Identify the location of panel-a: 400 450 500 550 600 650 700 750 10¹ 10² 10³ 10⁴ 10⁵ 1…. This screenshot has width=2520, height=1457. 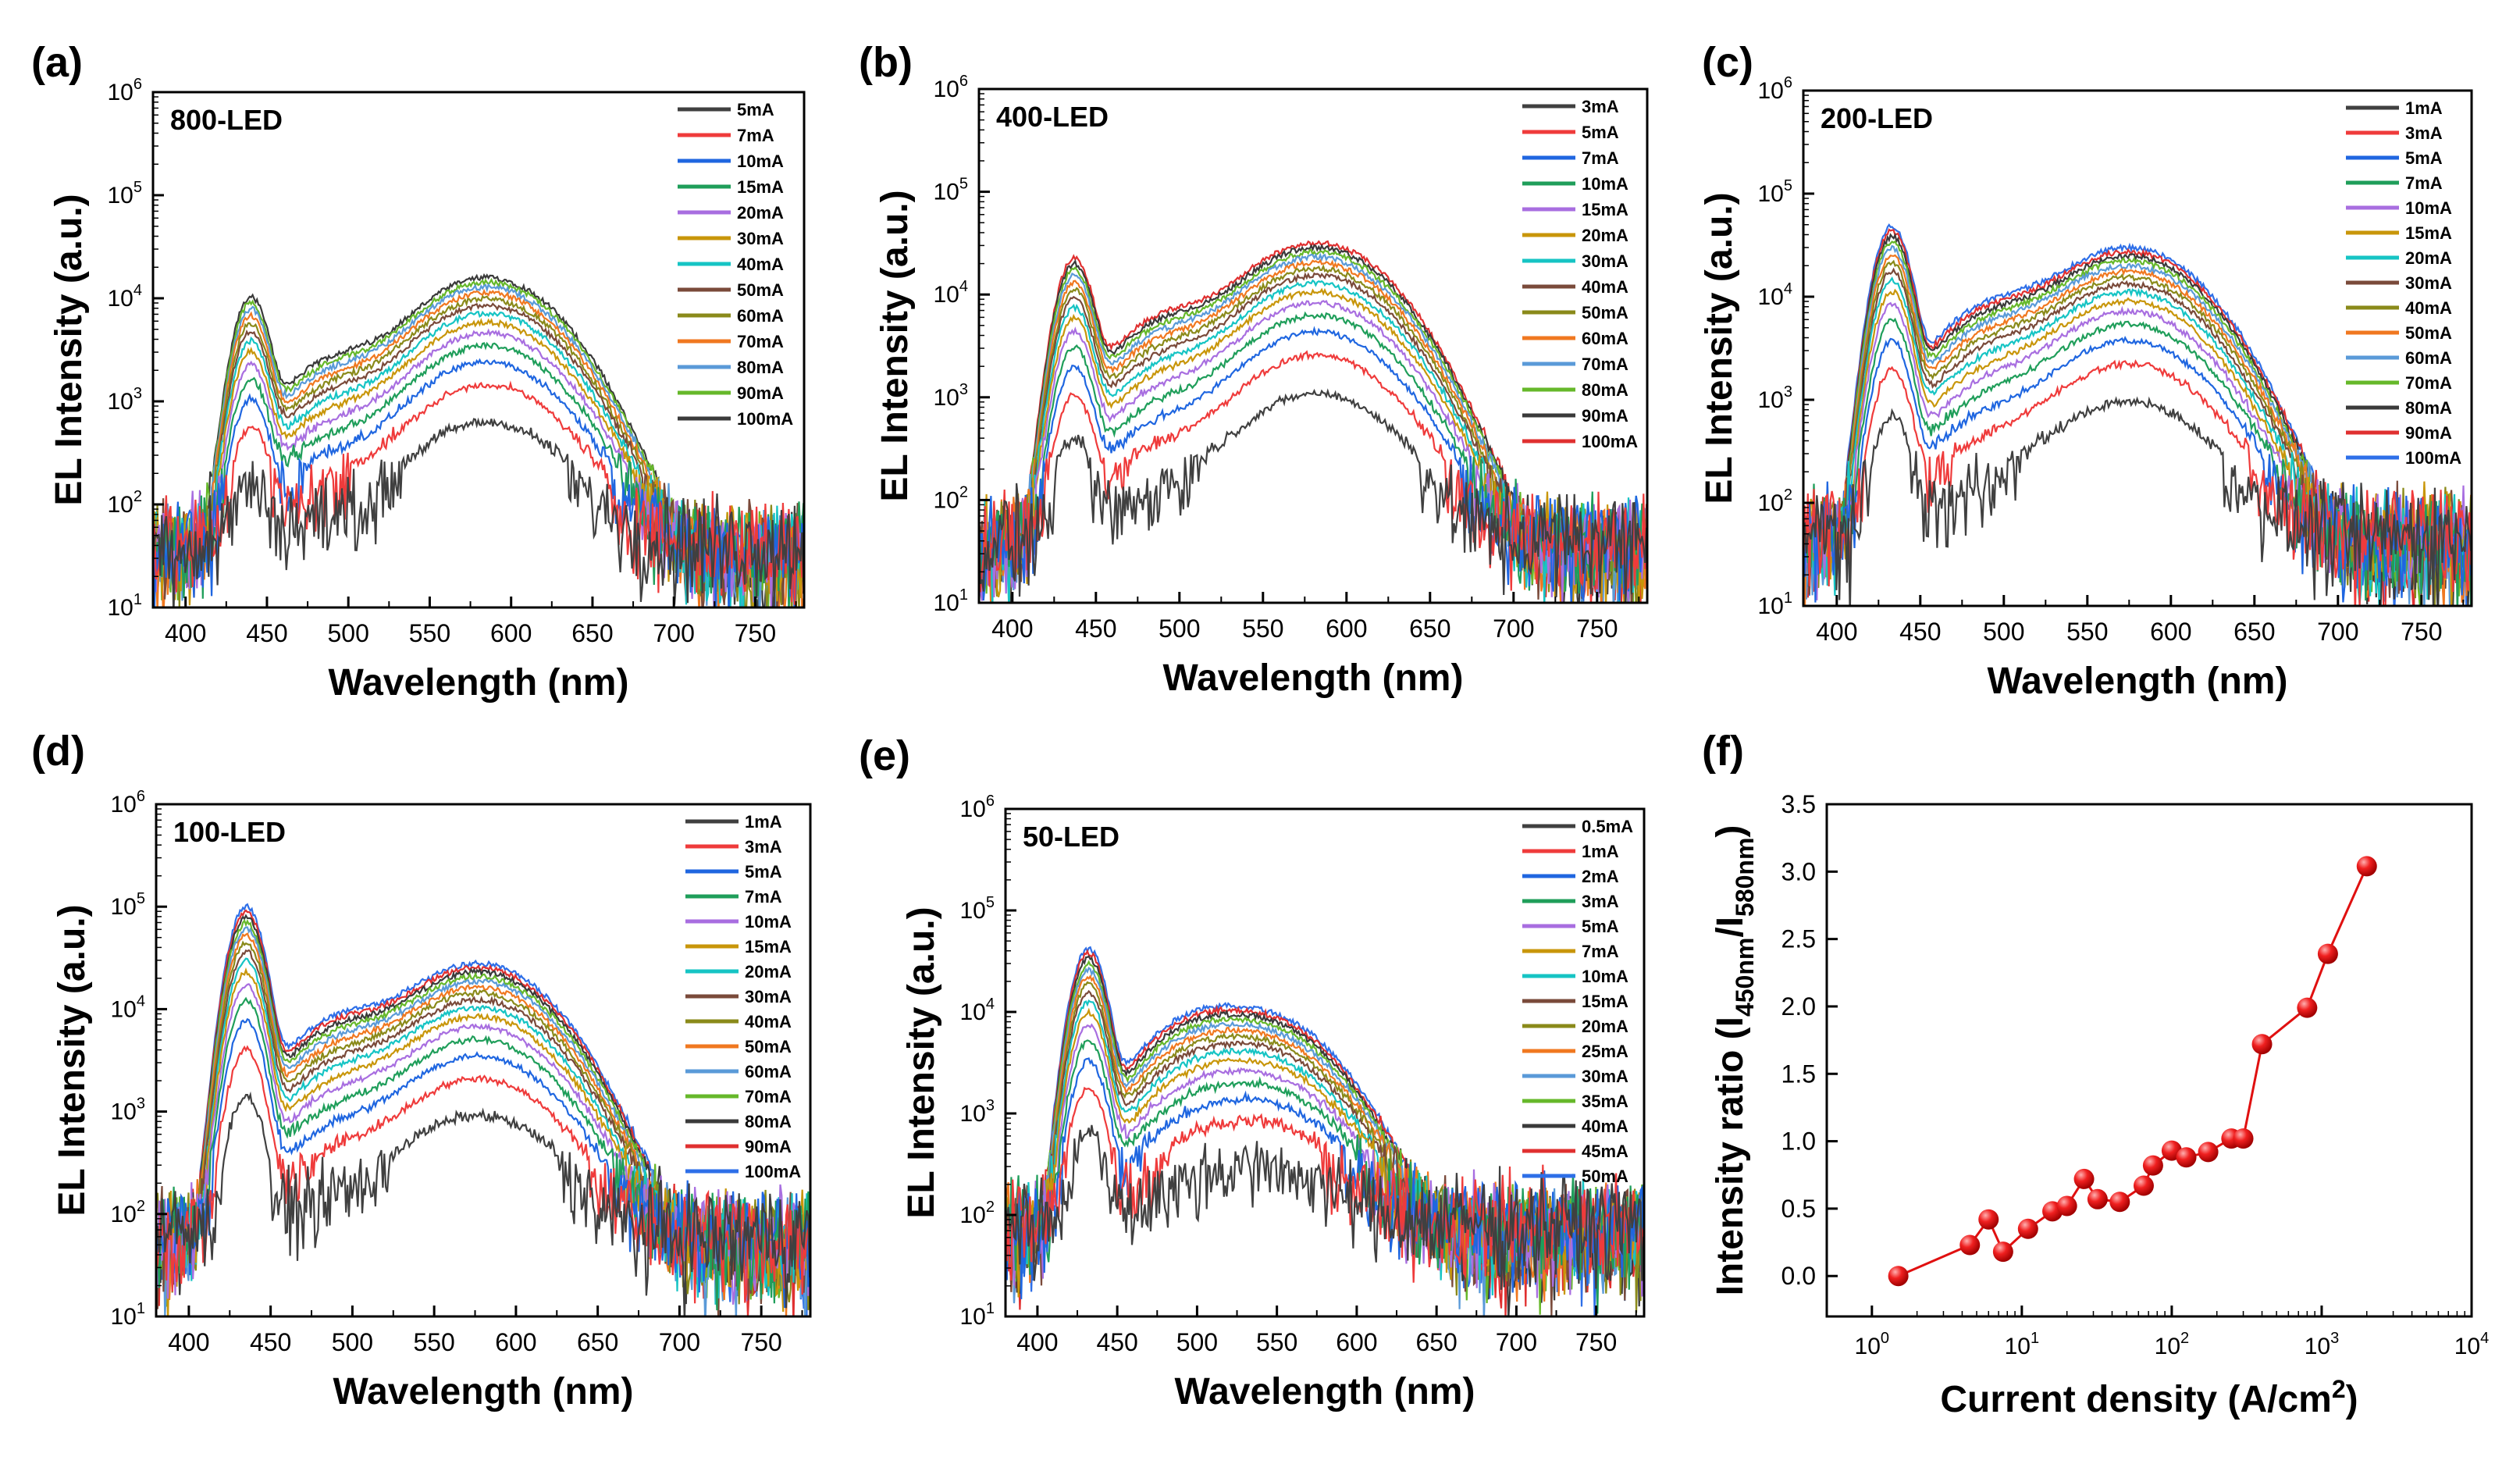
(418, 372).